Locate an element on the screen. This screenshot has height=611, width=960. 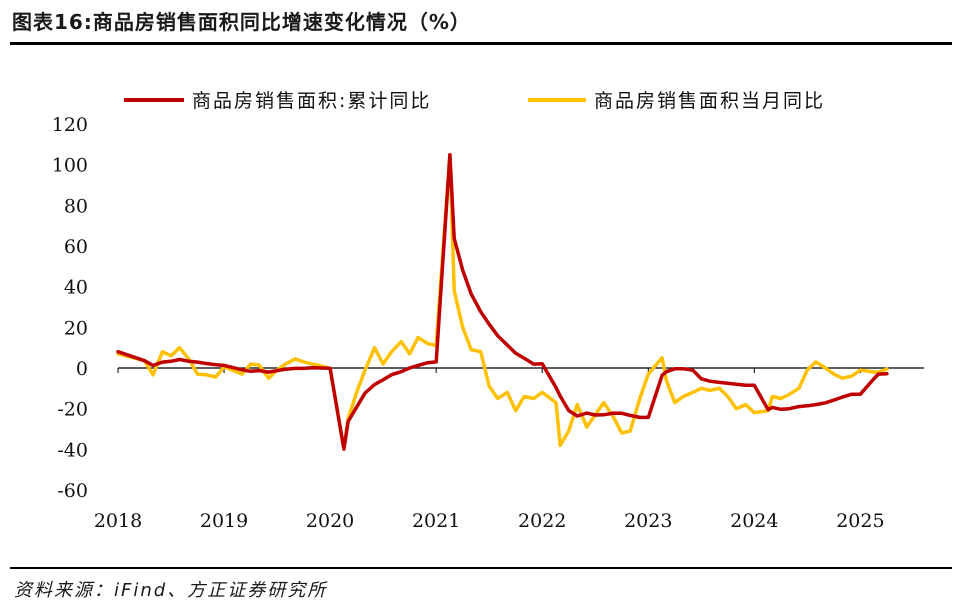
chart-title: 图表16:商品房销售面积同比增速变化情况（%） is located at coordinates (241, 22).